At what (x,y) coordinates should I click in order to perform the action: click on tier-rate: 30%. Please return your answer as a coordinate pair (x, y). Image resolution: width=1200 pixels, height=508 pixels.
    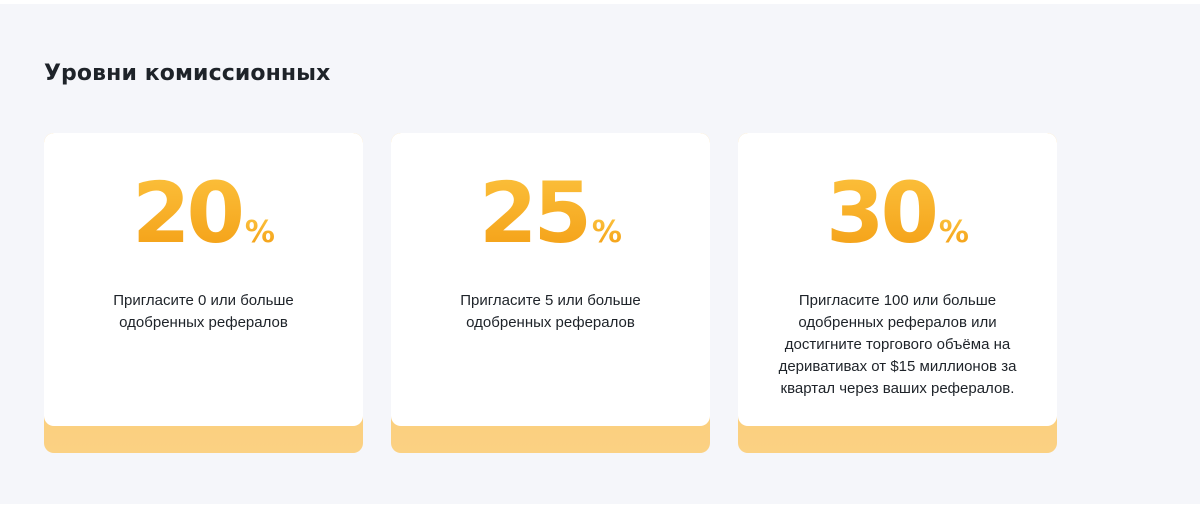
    Looking at the image, I should click on (897, 213).